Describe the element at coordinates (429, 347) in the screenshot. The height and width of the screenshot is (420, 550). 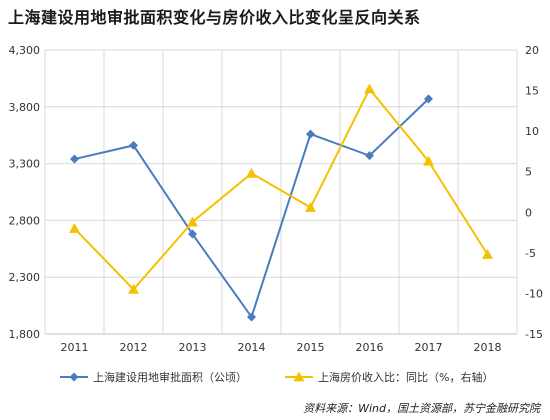
I see `x-tick-label: 2017` at that location.